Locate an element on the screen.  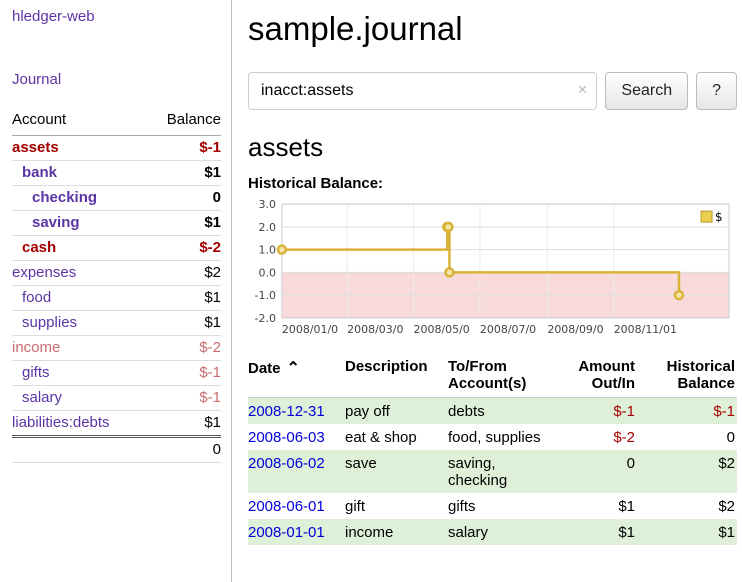
svg-text: 2008/09/0 is located at coordinates (575, 329).